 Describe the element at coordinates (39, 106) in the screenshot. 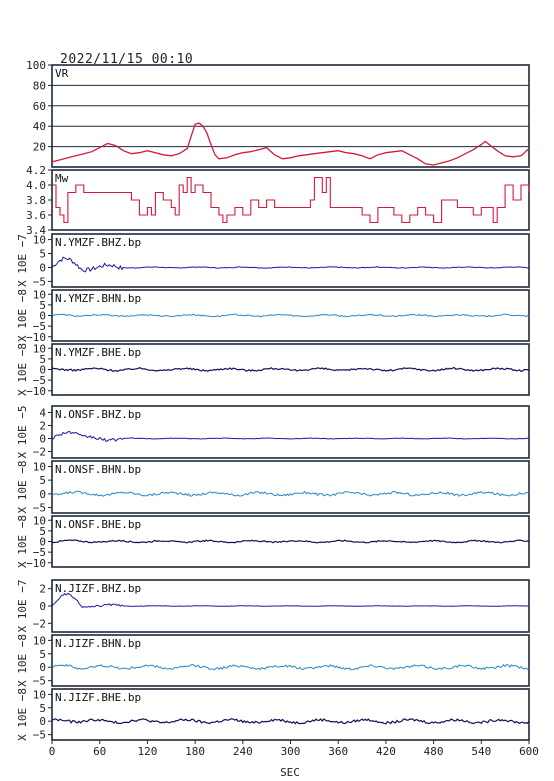

I see `vr-ytick-label: 60` at that location.